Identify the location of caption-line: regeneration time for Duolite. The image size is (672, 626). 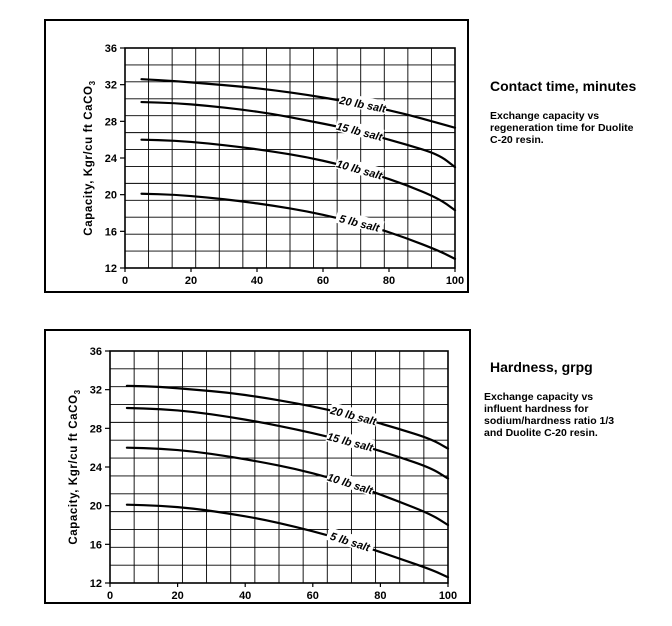
(562, 128).